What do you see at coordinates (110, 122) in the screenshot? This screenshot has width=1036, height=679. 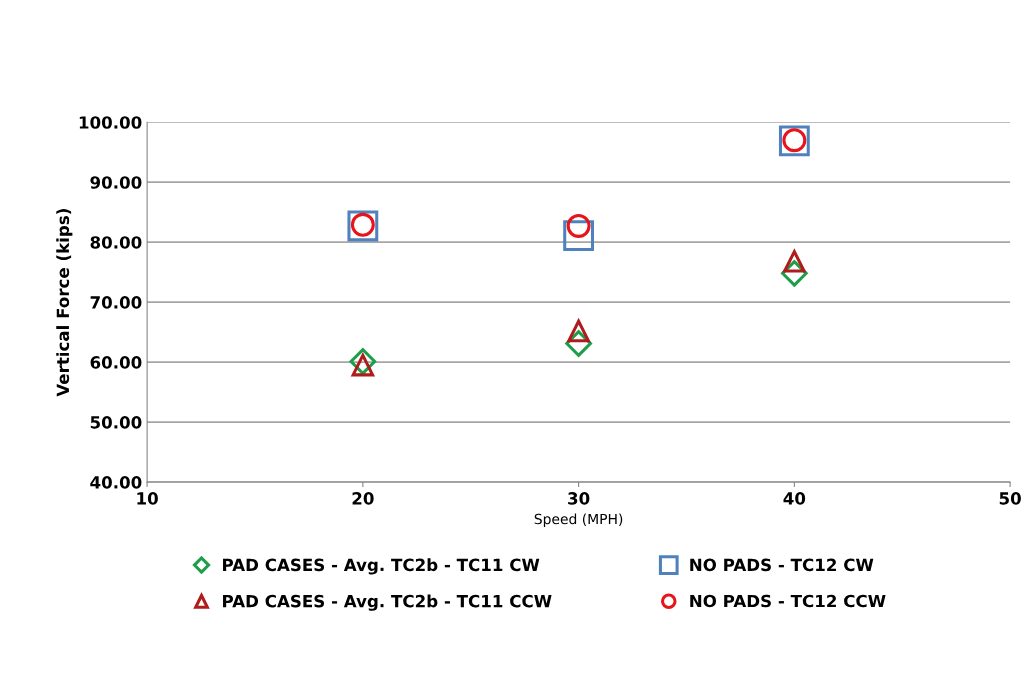 I see `y-tick-label: 100.00` at bounding box center [110, 122].